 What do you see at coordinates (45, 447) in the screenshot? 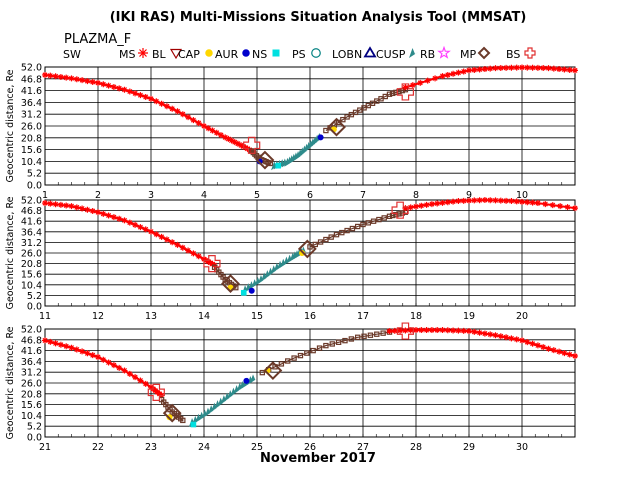
I see `x-tick-label: 21` at bounding box center [45, 447].